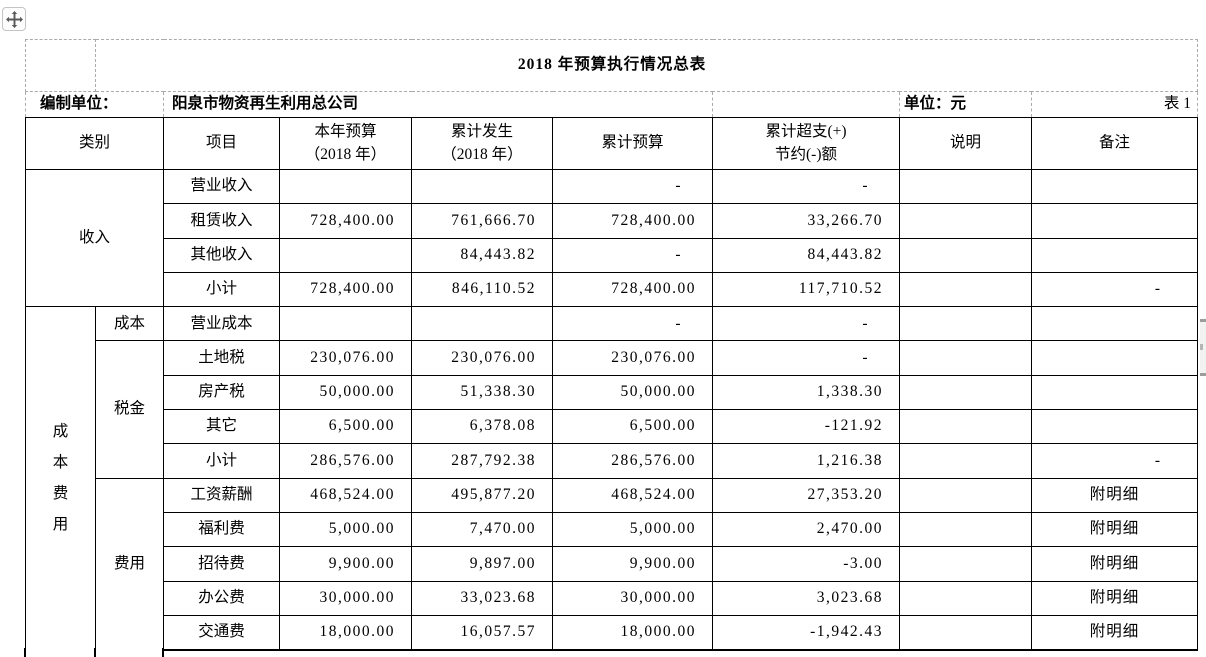 Image resolution: width=1206 pixels, height=657 pixels. What do you see at coordinates (632, 564) in the screenshot?
I see `cell-cumulative-budget: 9,900.00` at bounding box center [632, 564].